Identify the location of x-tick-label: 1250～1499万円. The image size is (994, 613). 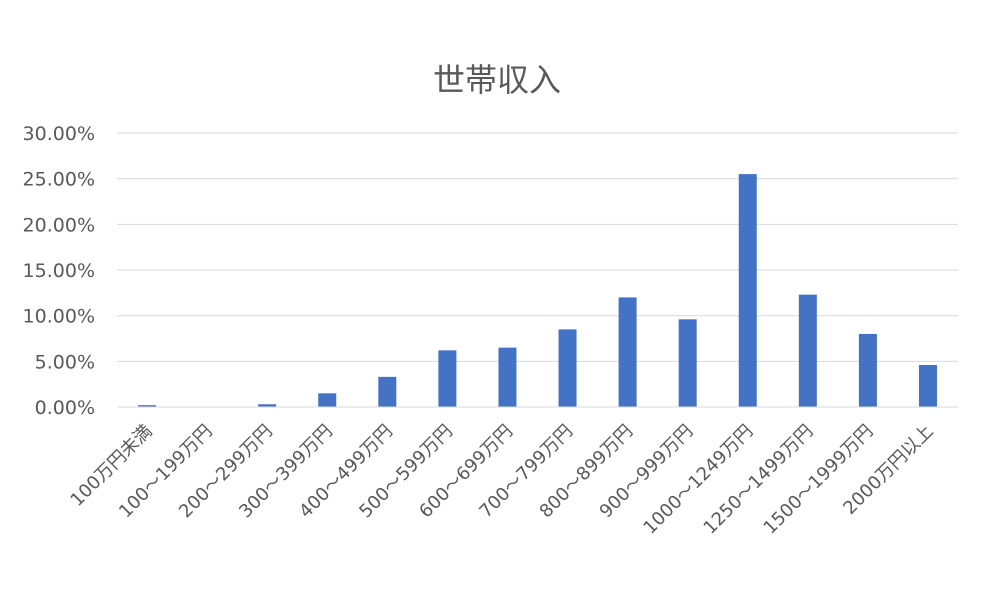
(759, 480).